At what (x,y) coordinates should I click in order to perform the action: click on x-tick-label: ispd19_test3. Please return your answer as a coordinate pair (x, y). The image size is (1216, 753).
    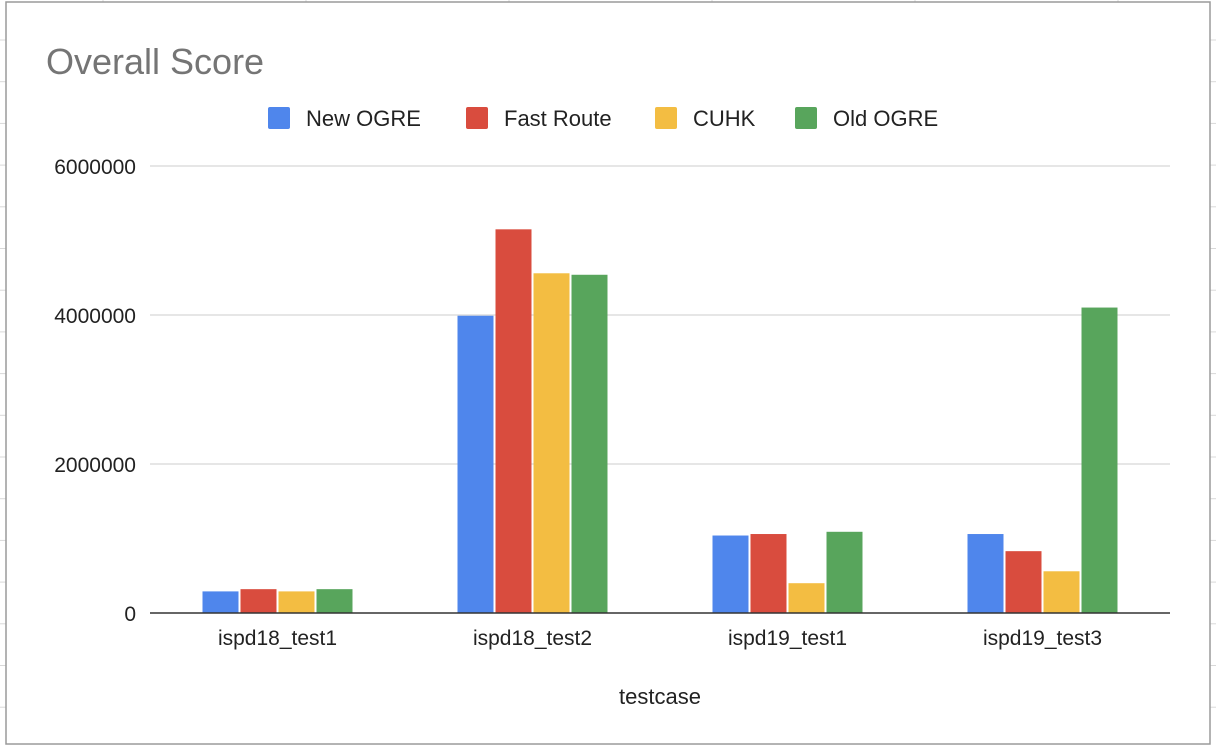
    Looking at the image, I should click on (1042, 638).